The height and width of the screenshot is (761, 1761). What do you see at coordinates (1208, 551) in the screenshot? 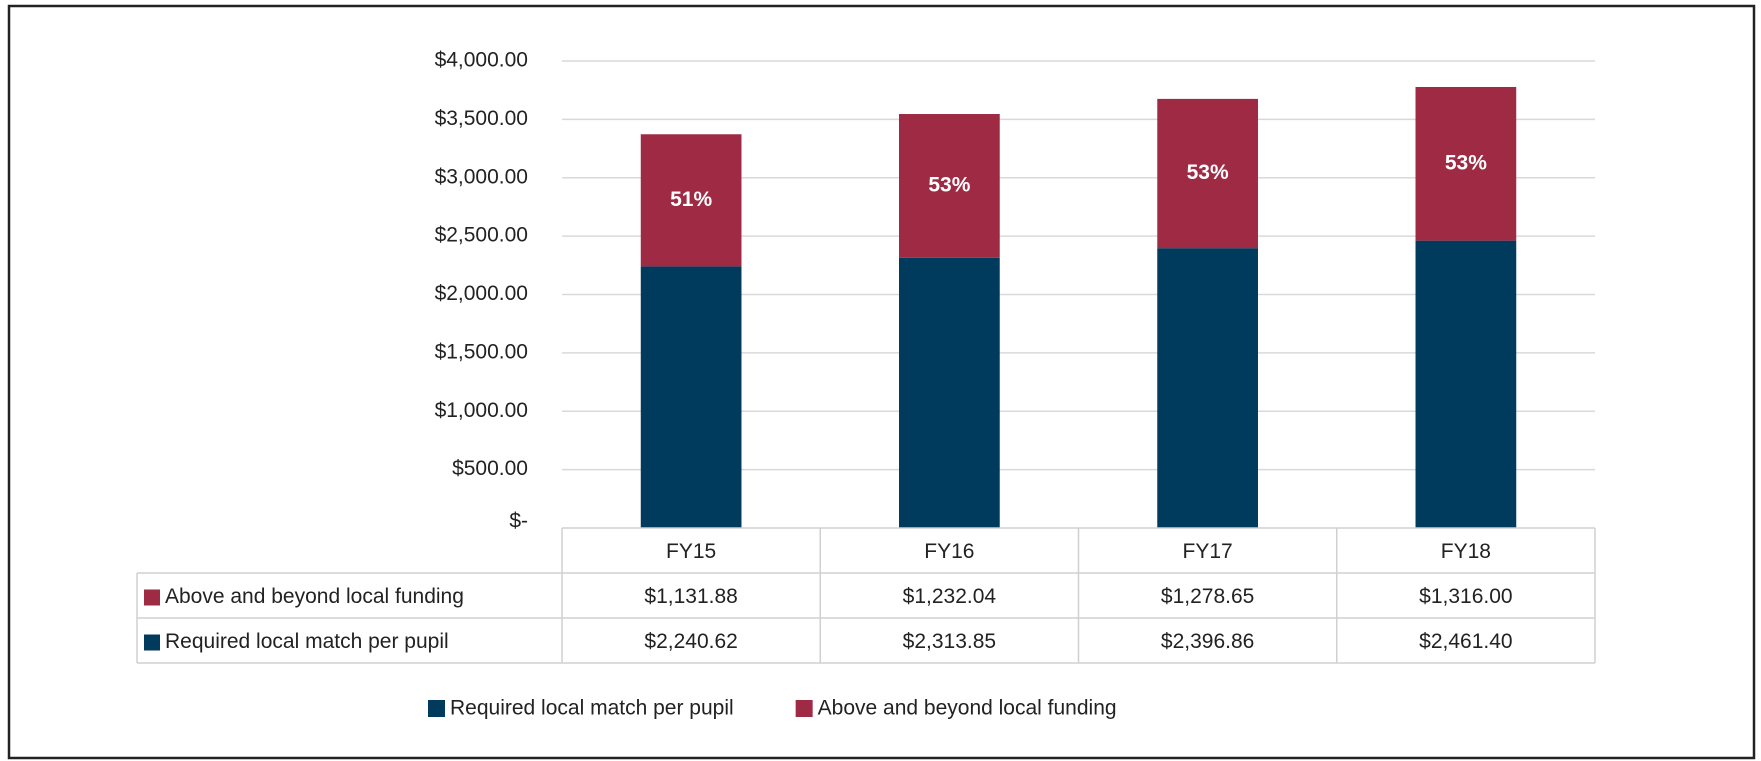
I see `x-tick-label: FY17` at bounding box center [1208, 551].